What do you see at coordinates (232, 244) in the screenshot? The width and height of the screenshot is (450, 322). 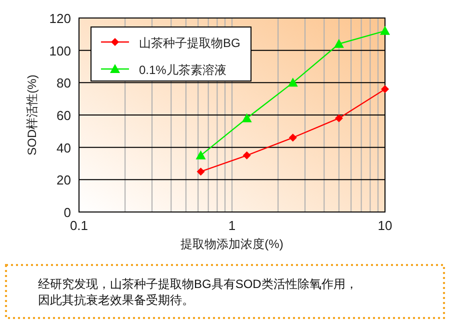 I see `x-axis-title: 提取物添加浓度(%)` at bounding box center [232, 244].